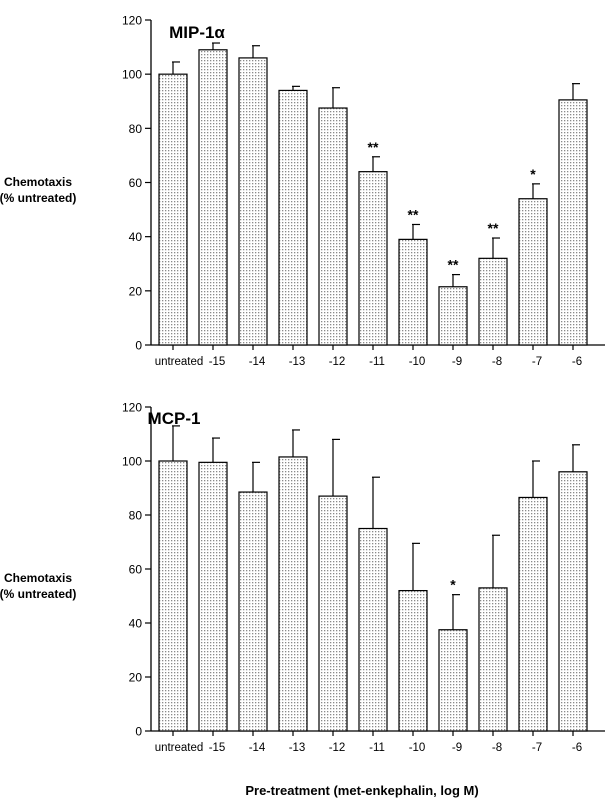  What do you see at coordinates (197, 32) in the screenshot?
I see `chart-title: MIP-1α` at bounding box center [197, 32].